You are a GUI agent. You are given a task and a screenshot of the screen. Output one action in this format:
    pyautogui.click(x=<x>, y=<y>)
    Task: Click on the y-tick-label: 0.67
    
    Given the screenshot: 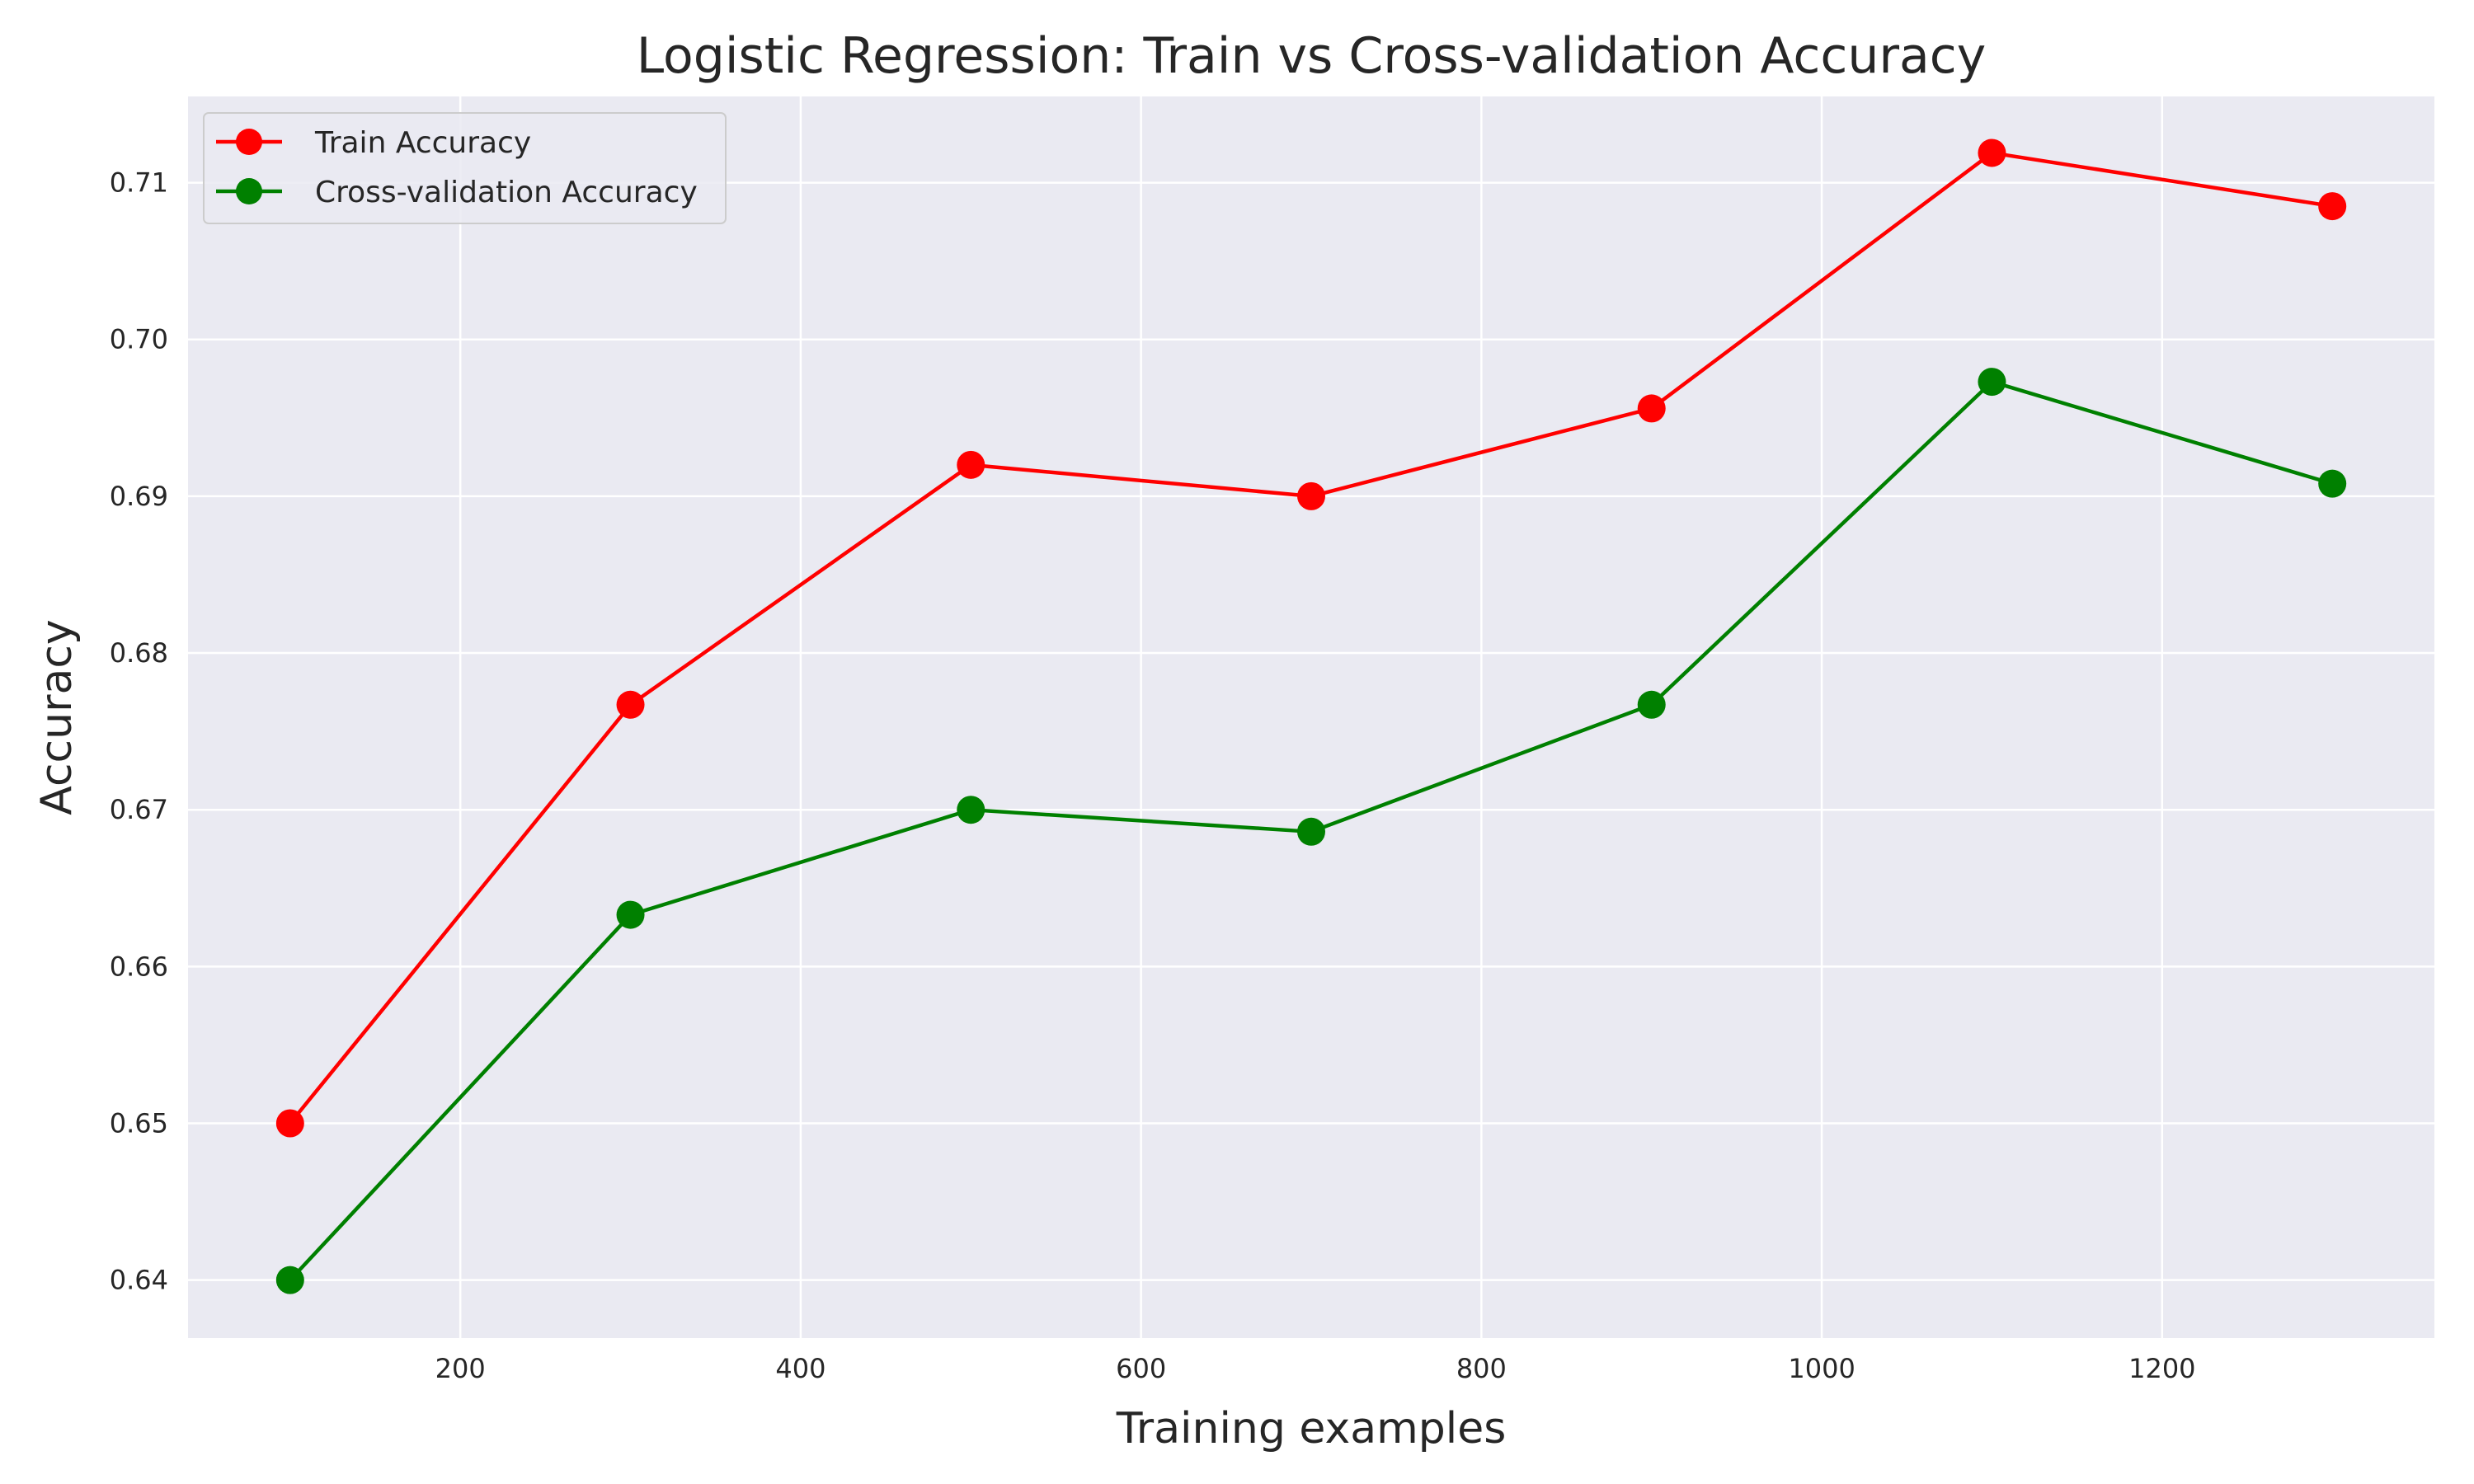 What is the action you would take?
    pyautogui.click(x=139, y=809)
    